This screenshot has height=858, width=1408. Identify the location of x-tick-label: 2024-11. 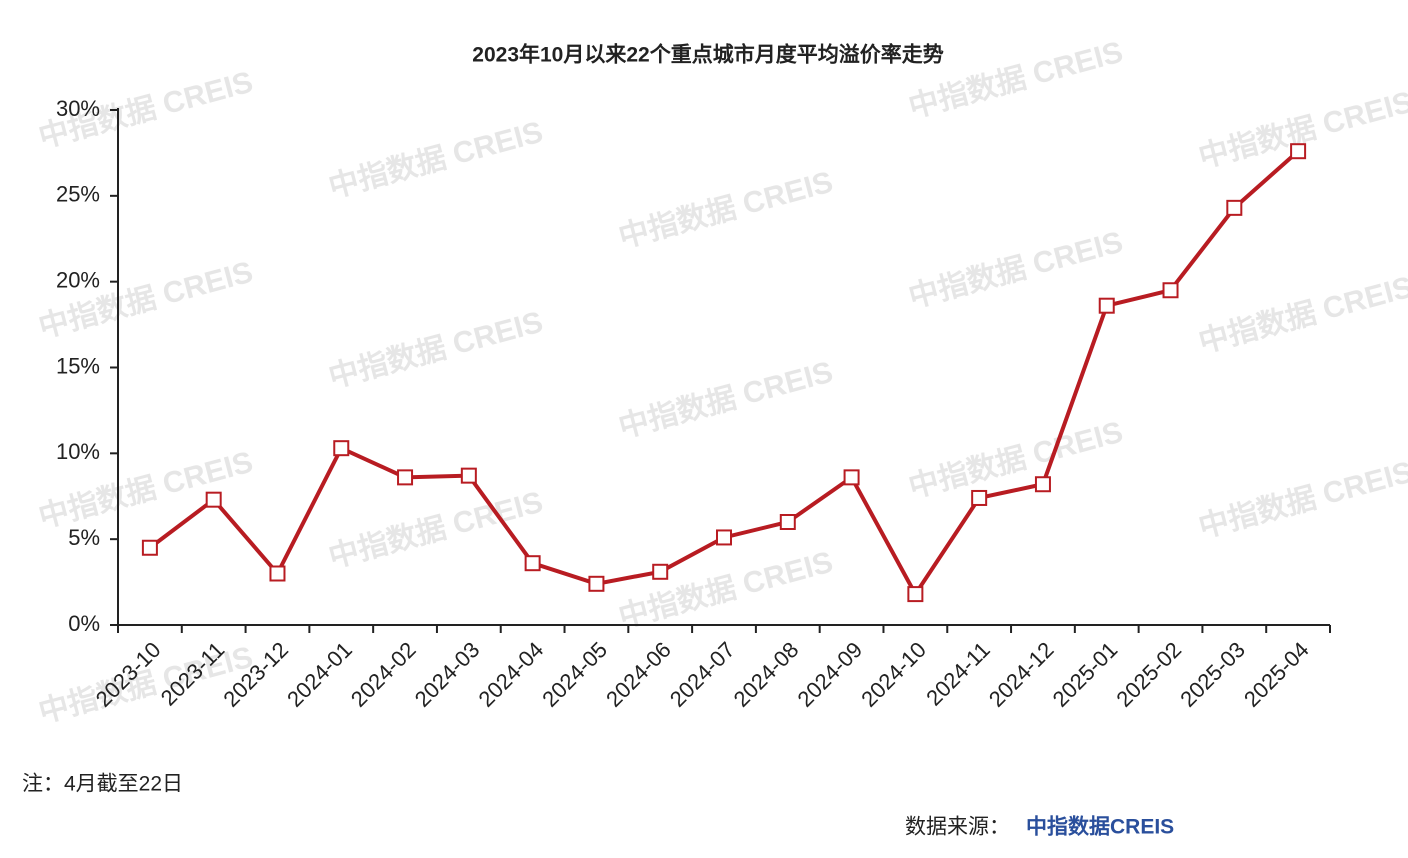
(958, 674).